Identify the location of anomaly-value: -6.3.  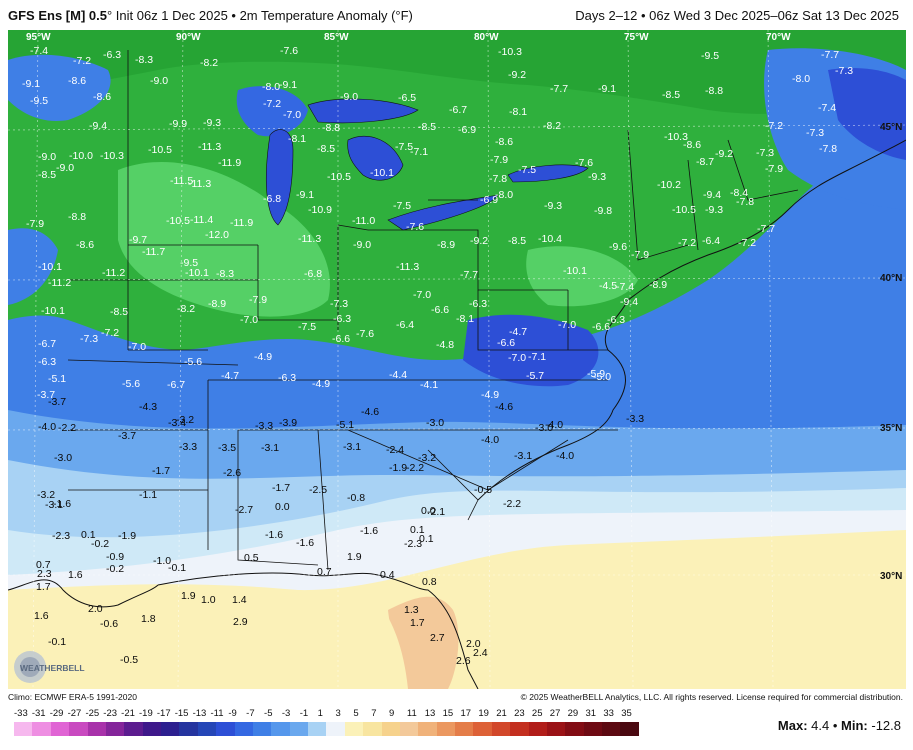
(112, 55).